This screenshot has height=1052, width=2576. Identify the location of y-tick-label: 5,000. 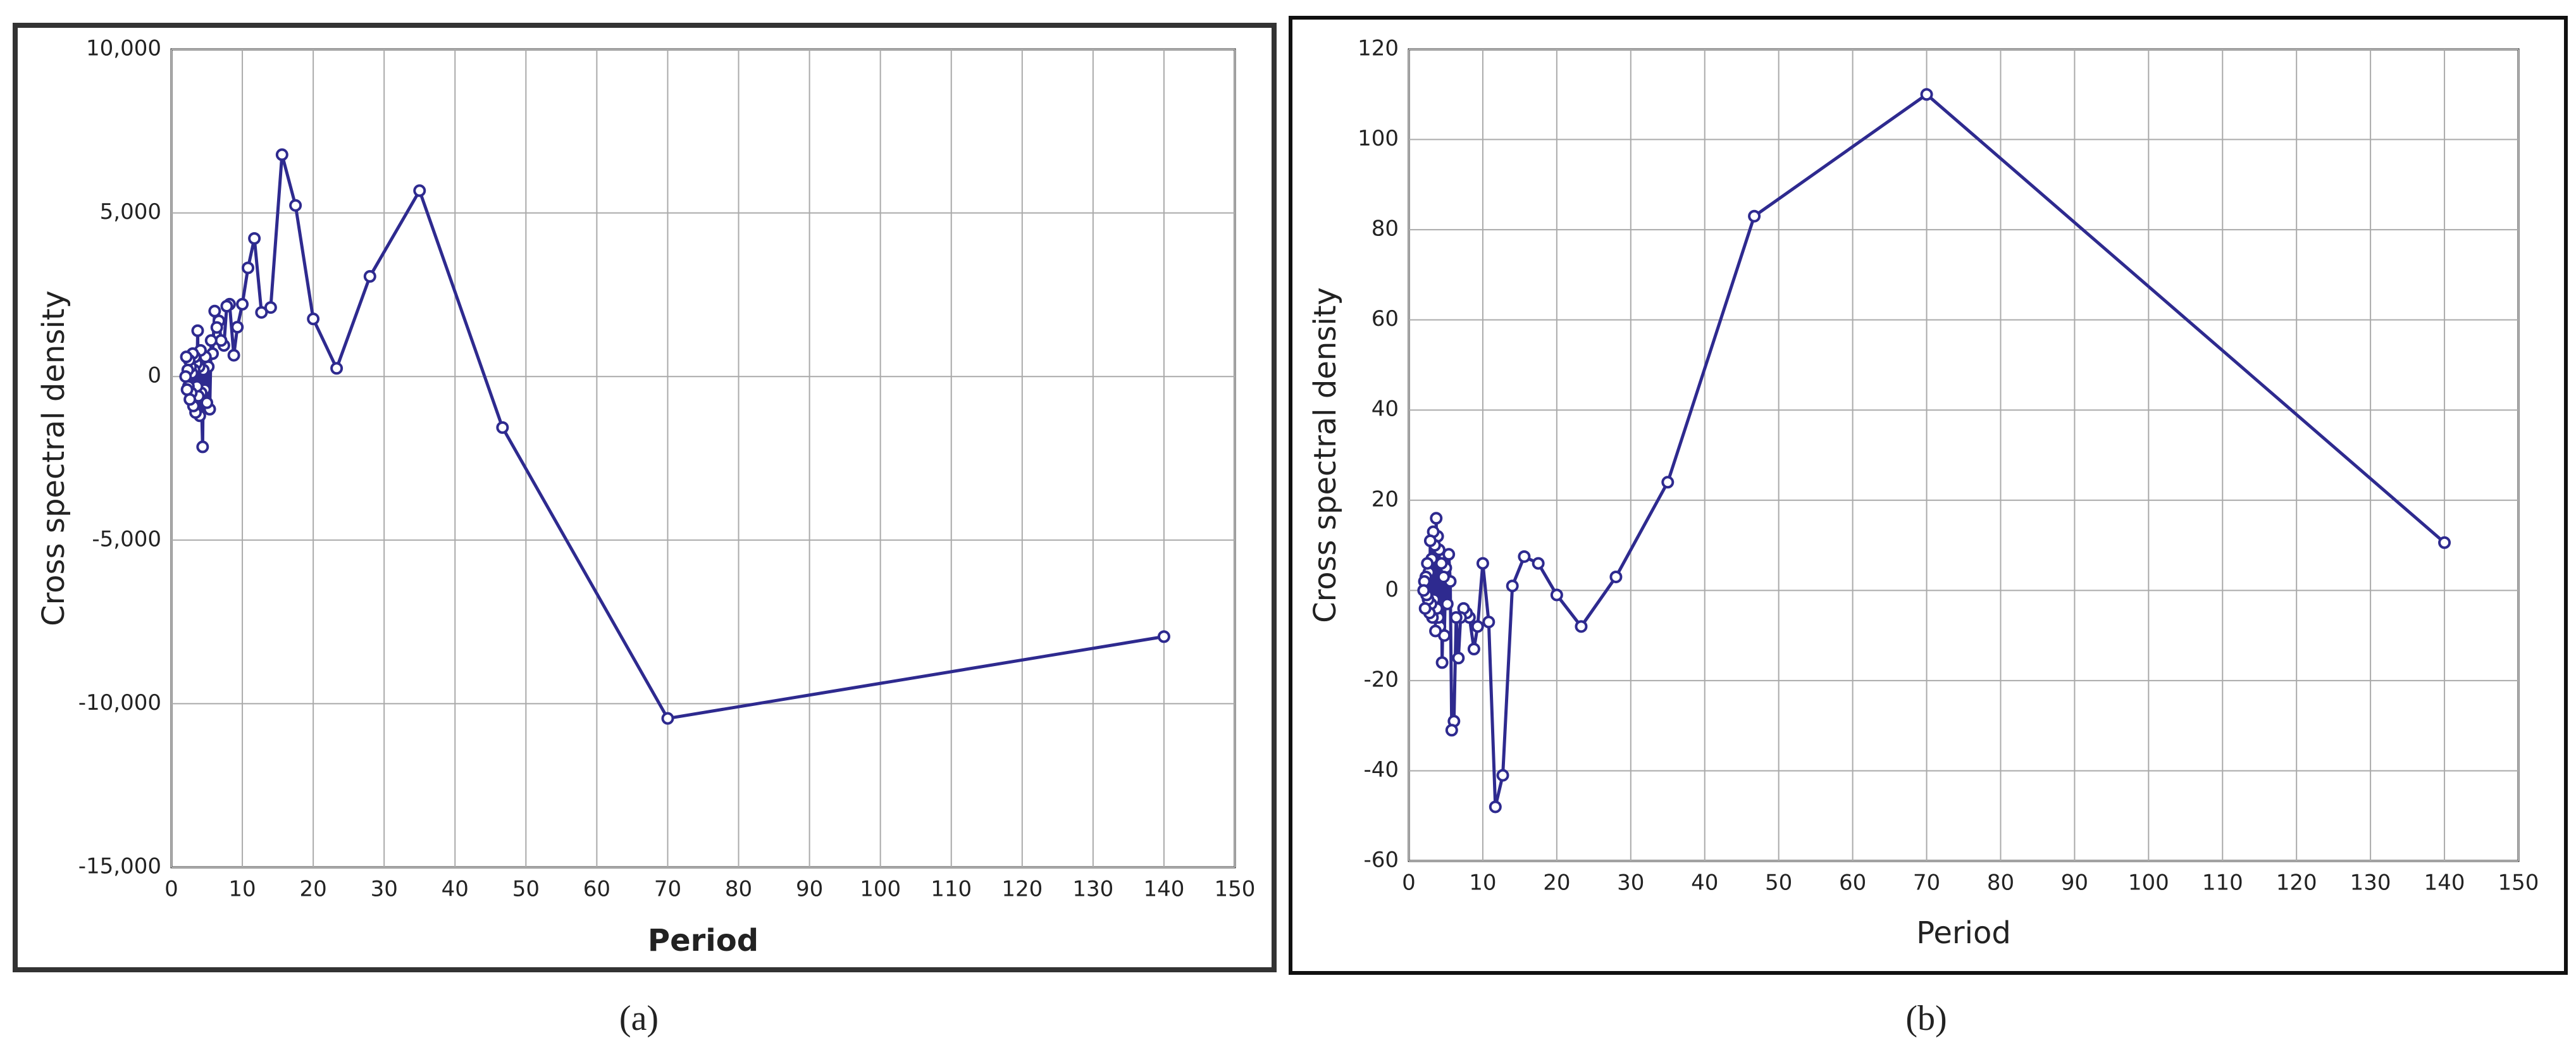
(131, 212).